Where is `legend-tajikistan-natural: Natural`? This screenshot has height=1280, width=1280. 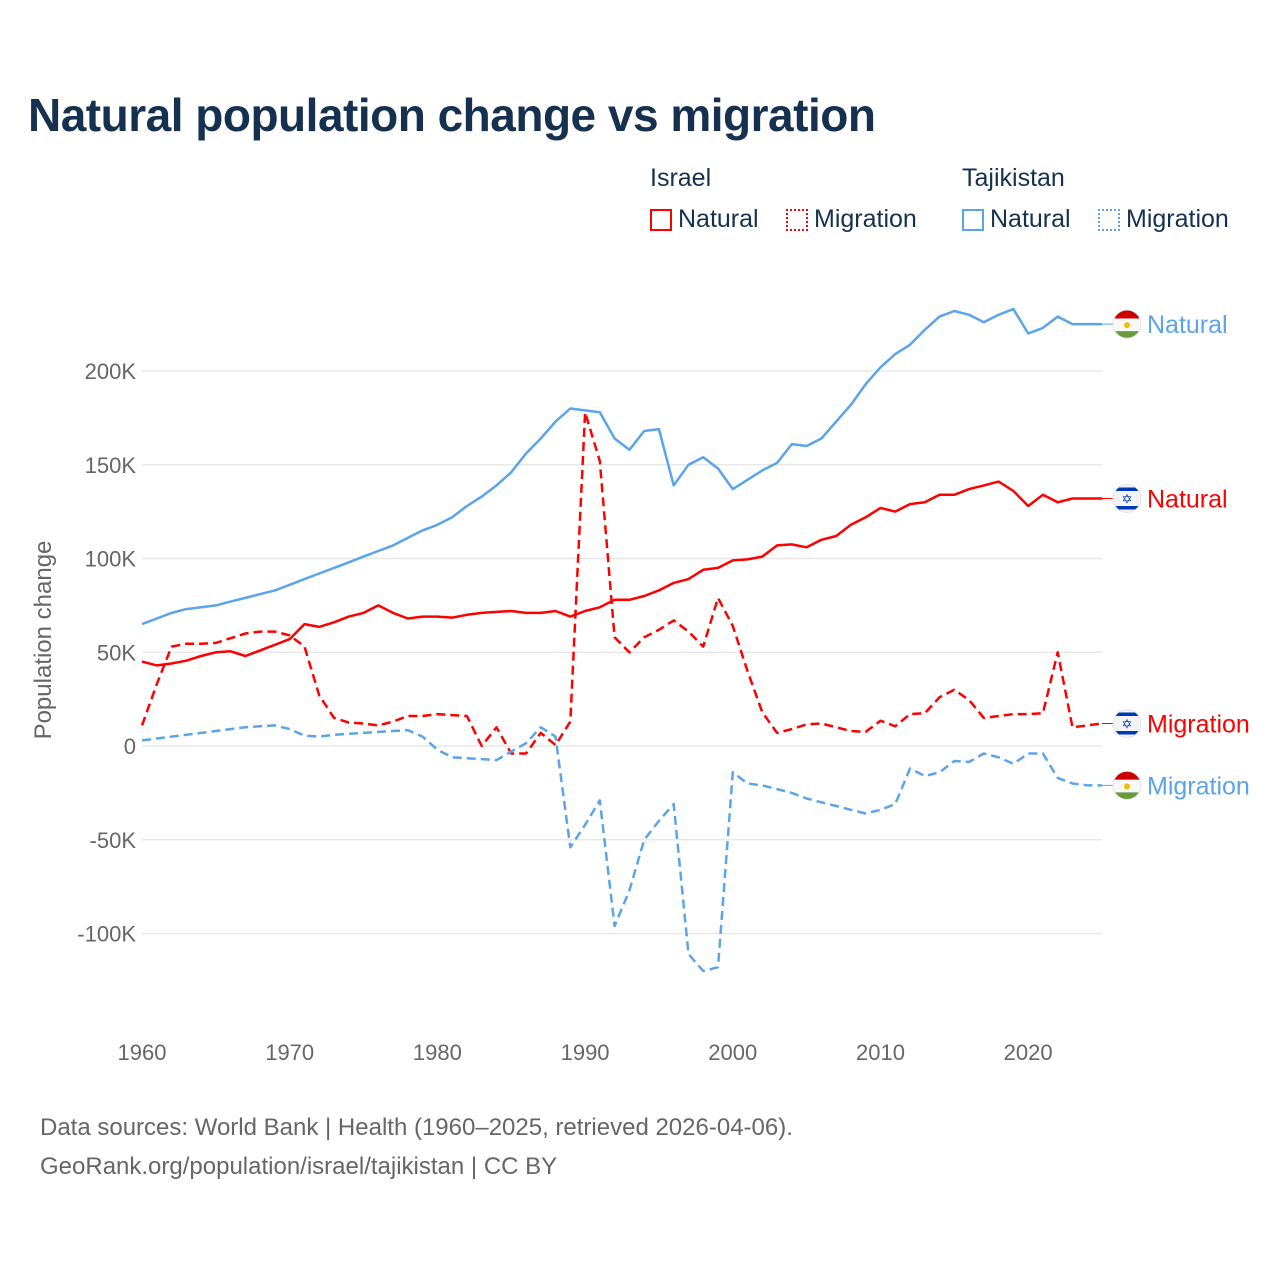 legend-tajikistan-natural: Natural is located at coordinates (1016, 219).